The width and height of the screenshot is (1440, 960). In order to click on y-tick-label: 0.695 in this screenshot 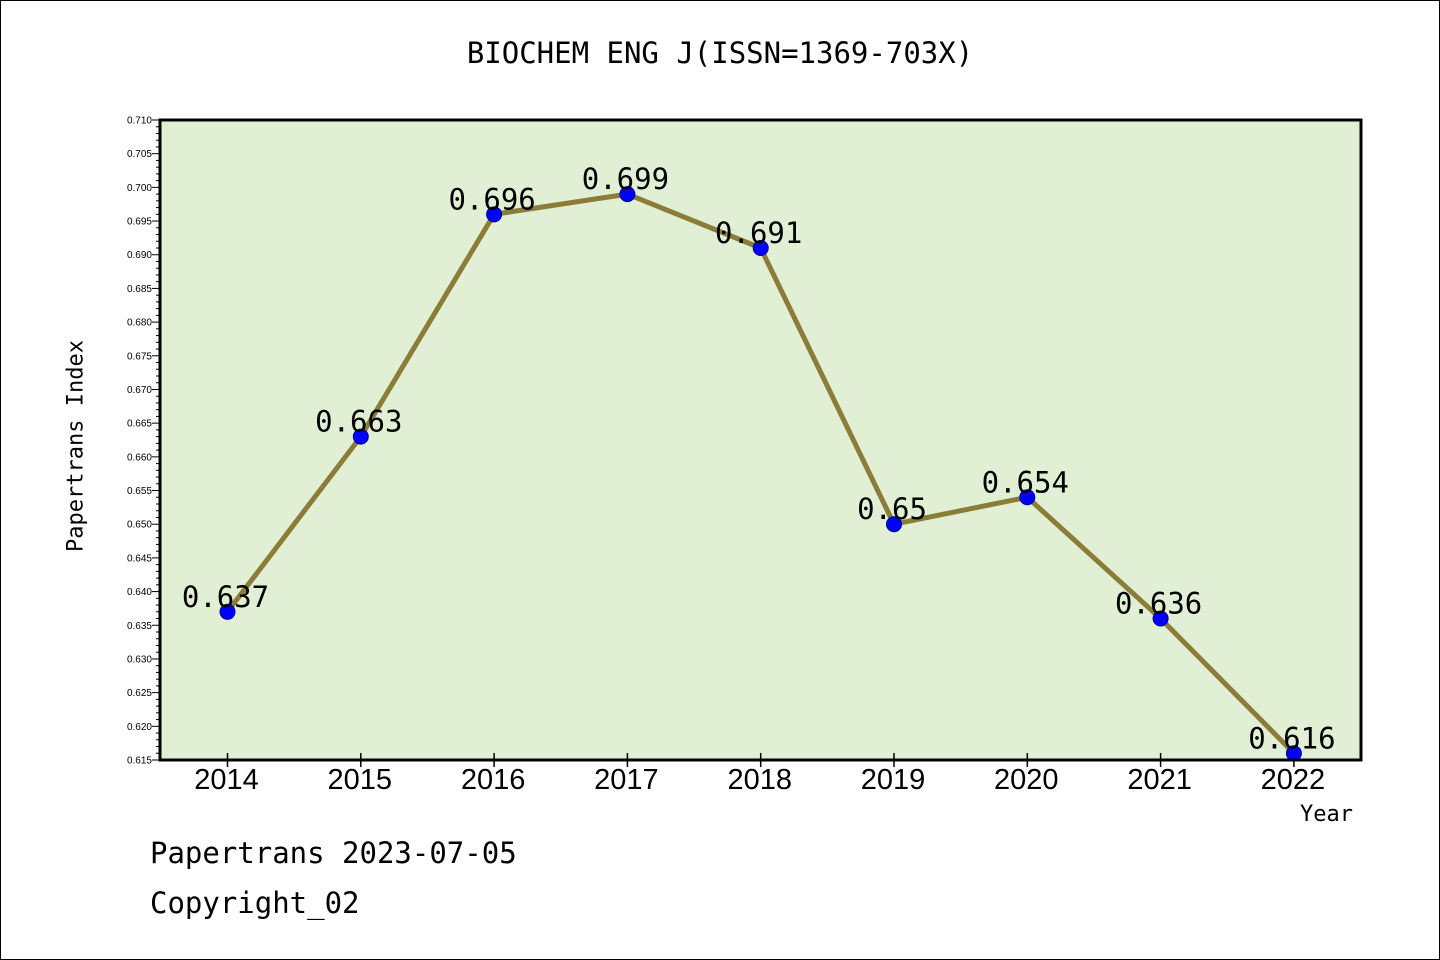, I will do `click(139, 222)`.